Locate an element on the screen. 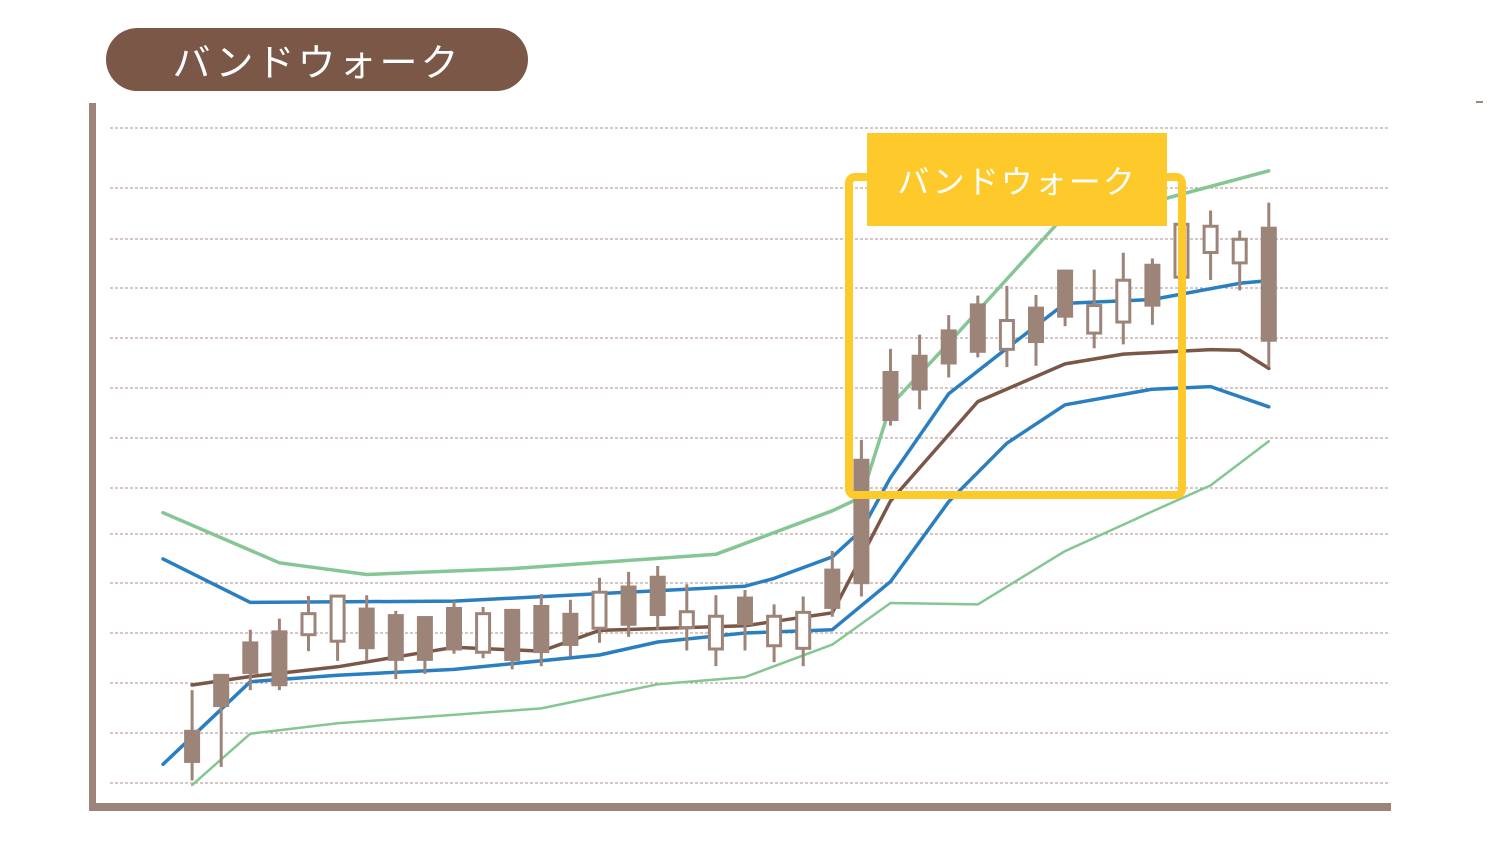 Image resolution: width=1500 pixels, height=860 pixels. y-axis is located at coordinates (92, 457).